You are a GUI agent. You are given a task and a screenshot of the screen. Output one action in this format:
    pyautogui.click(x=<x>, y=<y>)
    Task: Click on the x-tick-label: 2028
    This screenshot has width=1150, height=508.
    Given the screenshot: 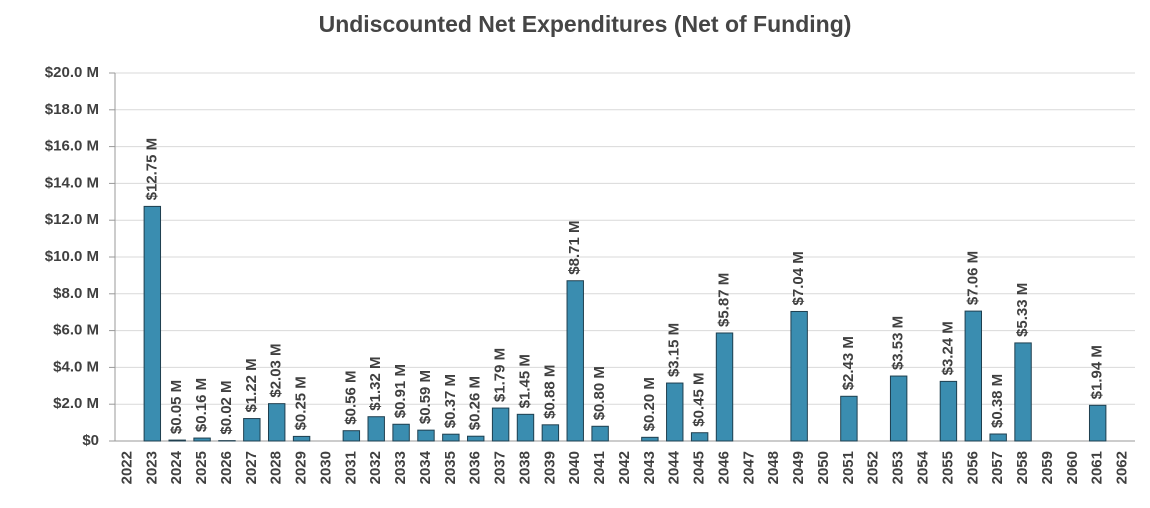 What is the action you would take?
    pyautogui.click(x=276, y=467)
    